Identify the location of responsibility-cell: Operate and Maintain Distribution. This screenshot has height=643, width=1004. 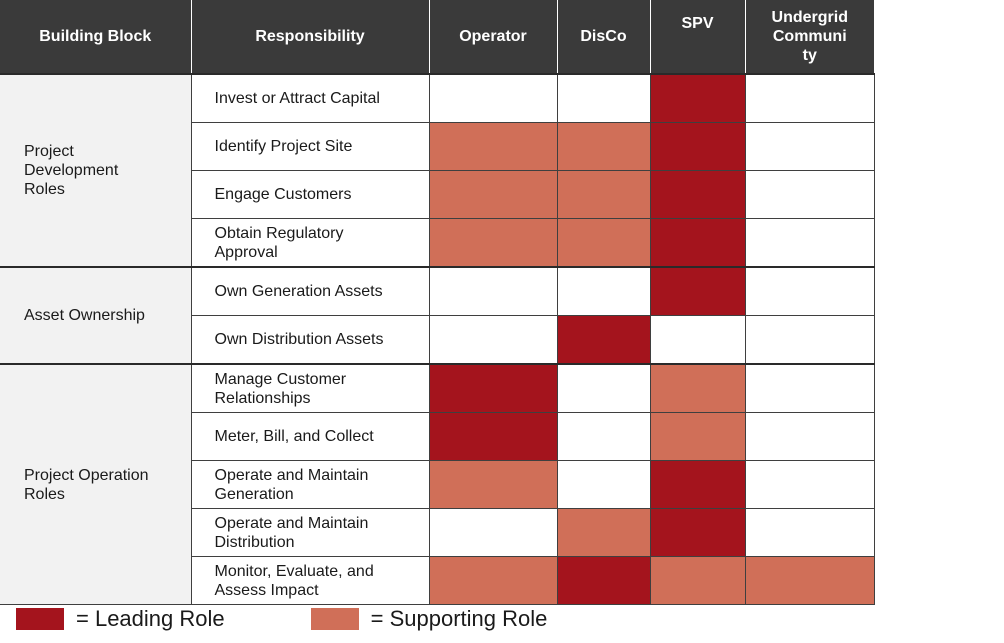
(310, 532).